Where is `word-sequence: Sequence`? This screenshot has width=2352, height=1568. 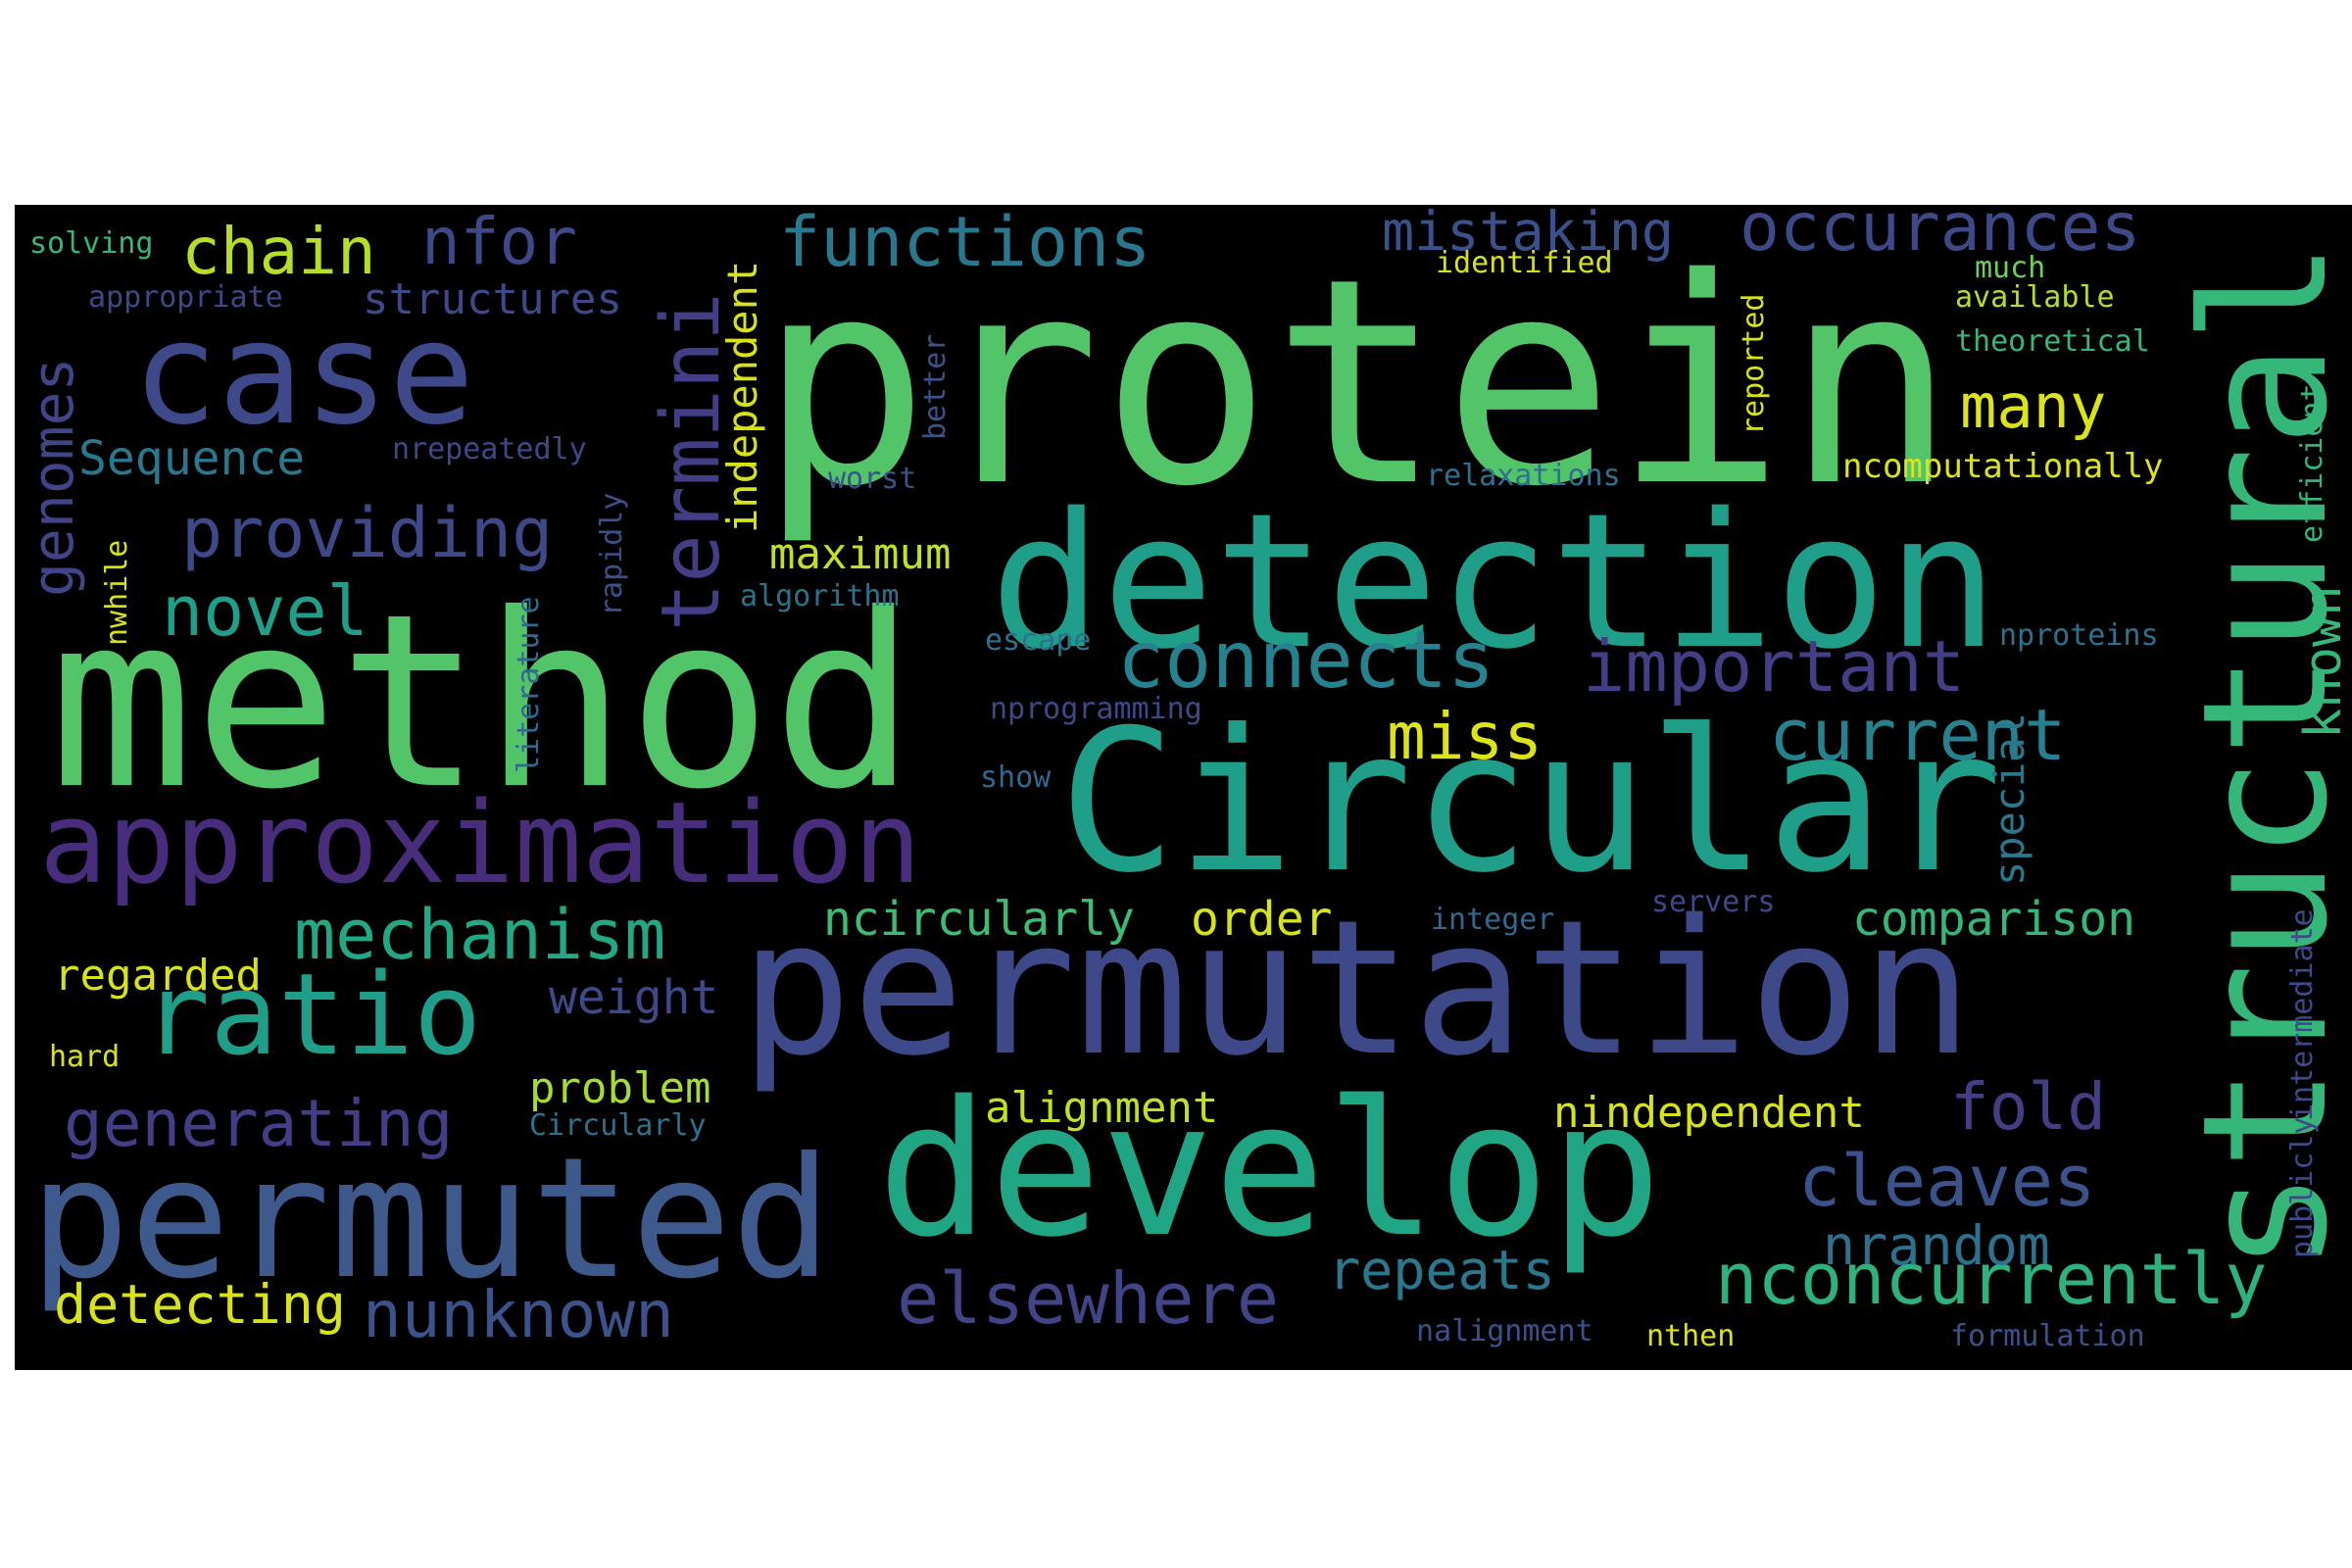 word-sequence: Sequence is located at coordinates (192, 458).